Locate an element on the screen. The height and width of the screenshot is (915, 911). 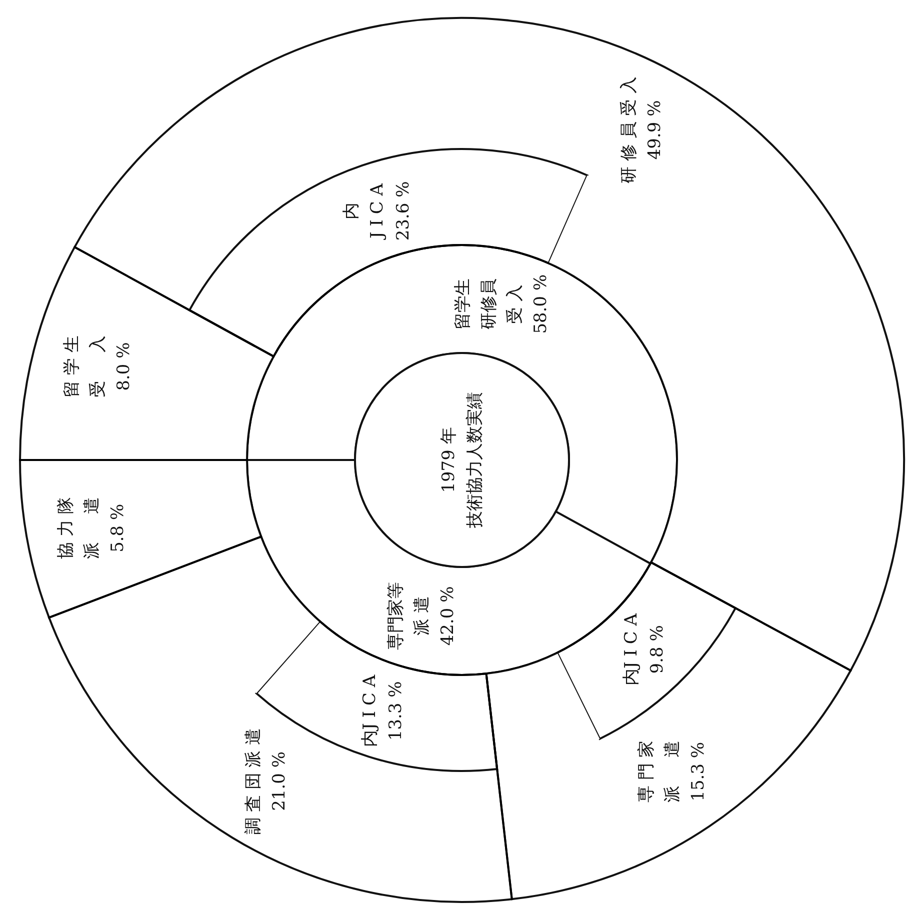
slice-label: 専 門 家派 遣 is located at coordinates (659, 771).